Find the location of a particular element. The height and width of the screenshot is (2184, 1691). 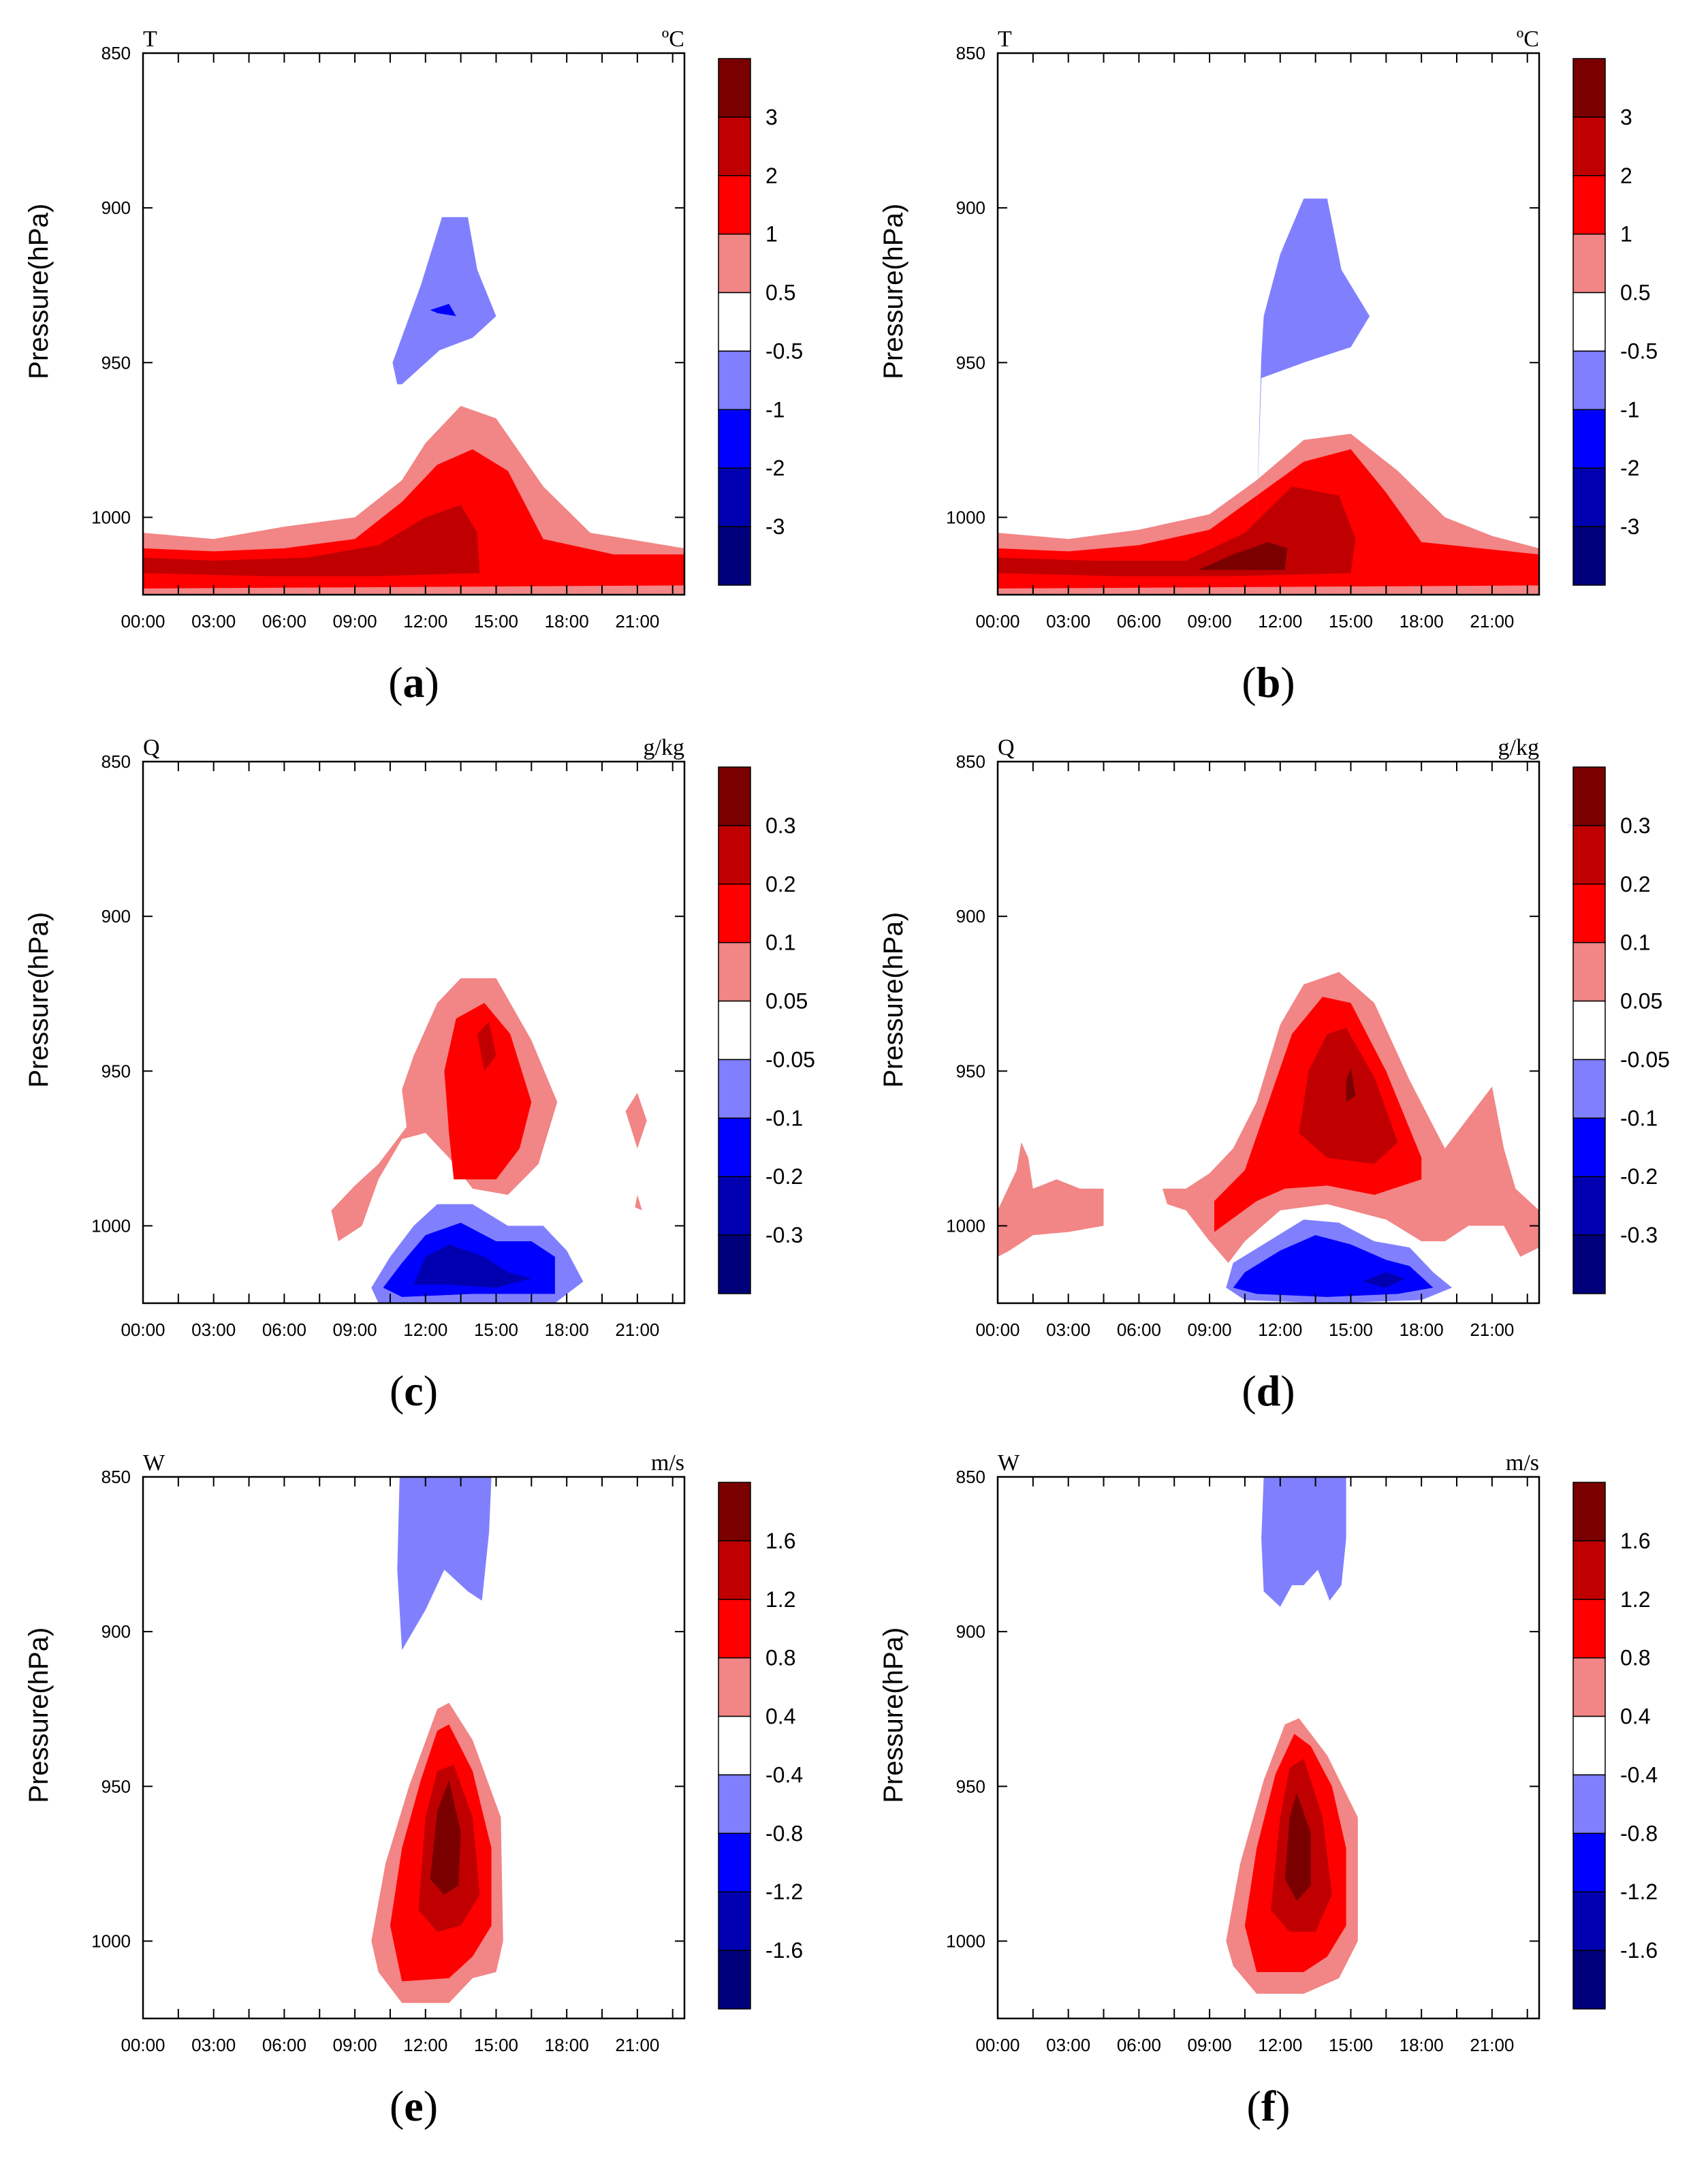

colorbar-label: 0.1 is located at coordinates (780, 943).